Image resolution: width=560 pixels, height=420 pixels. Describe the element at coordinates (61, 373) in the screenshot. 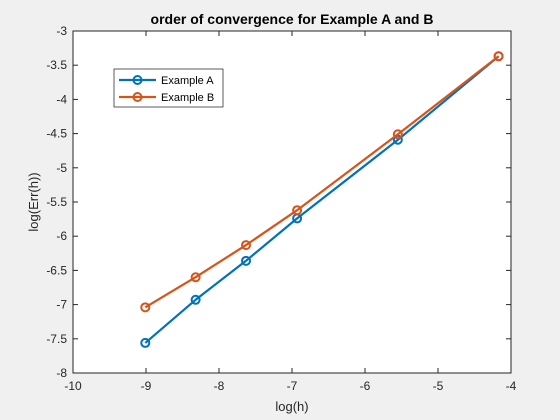

I see `y-tick-label: -8` at that location.